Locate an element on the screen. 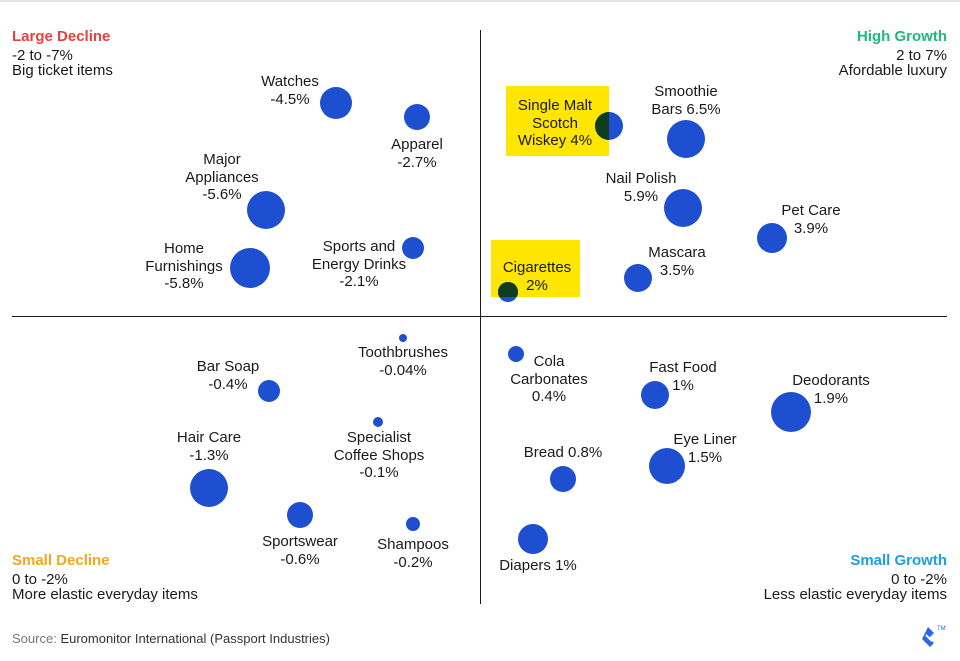 The image size is (960, 661). quadrant-title-small-growth: Small Growth is located at coordinates (898, 560).